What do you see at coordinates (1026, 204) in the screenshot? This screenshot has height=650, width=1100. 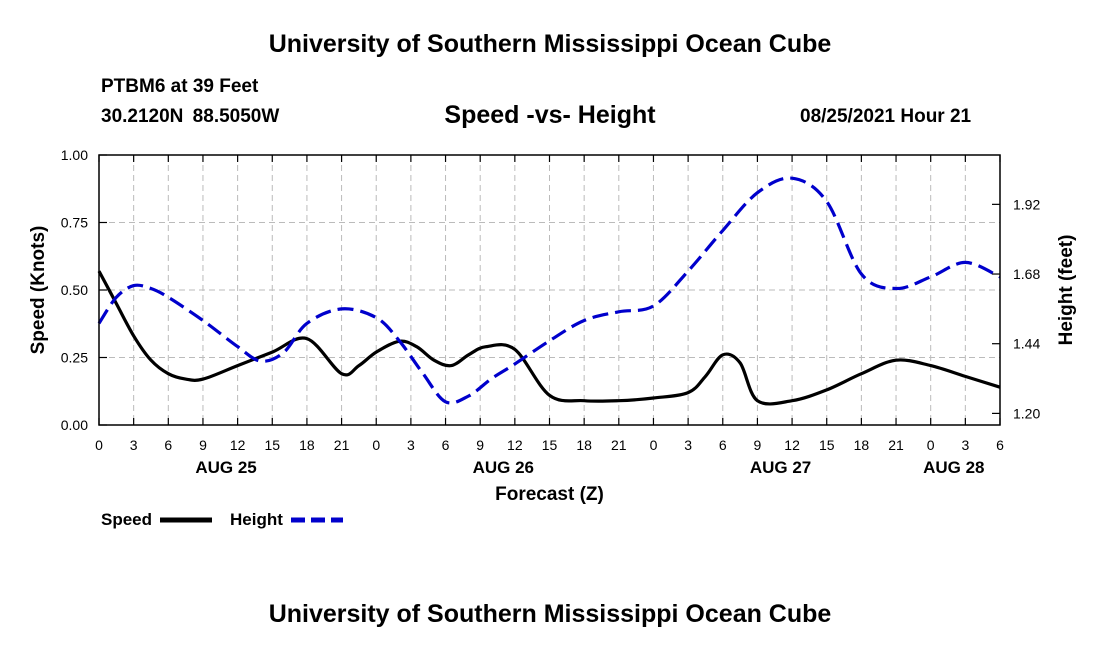 I see `y2-tick-label: 1.92` at bounding box center [1026, 204].